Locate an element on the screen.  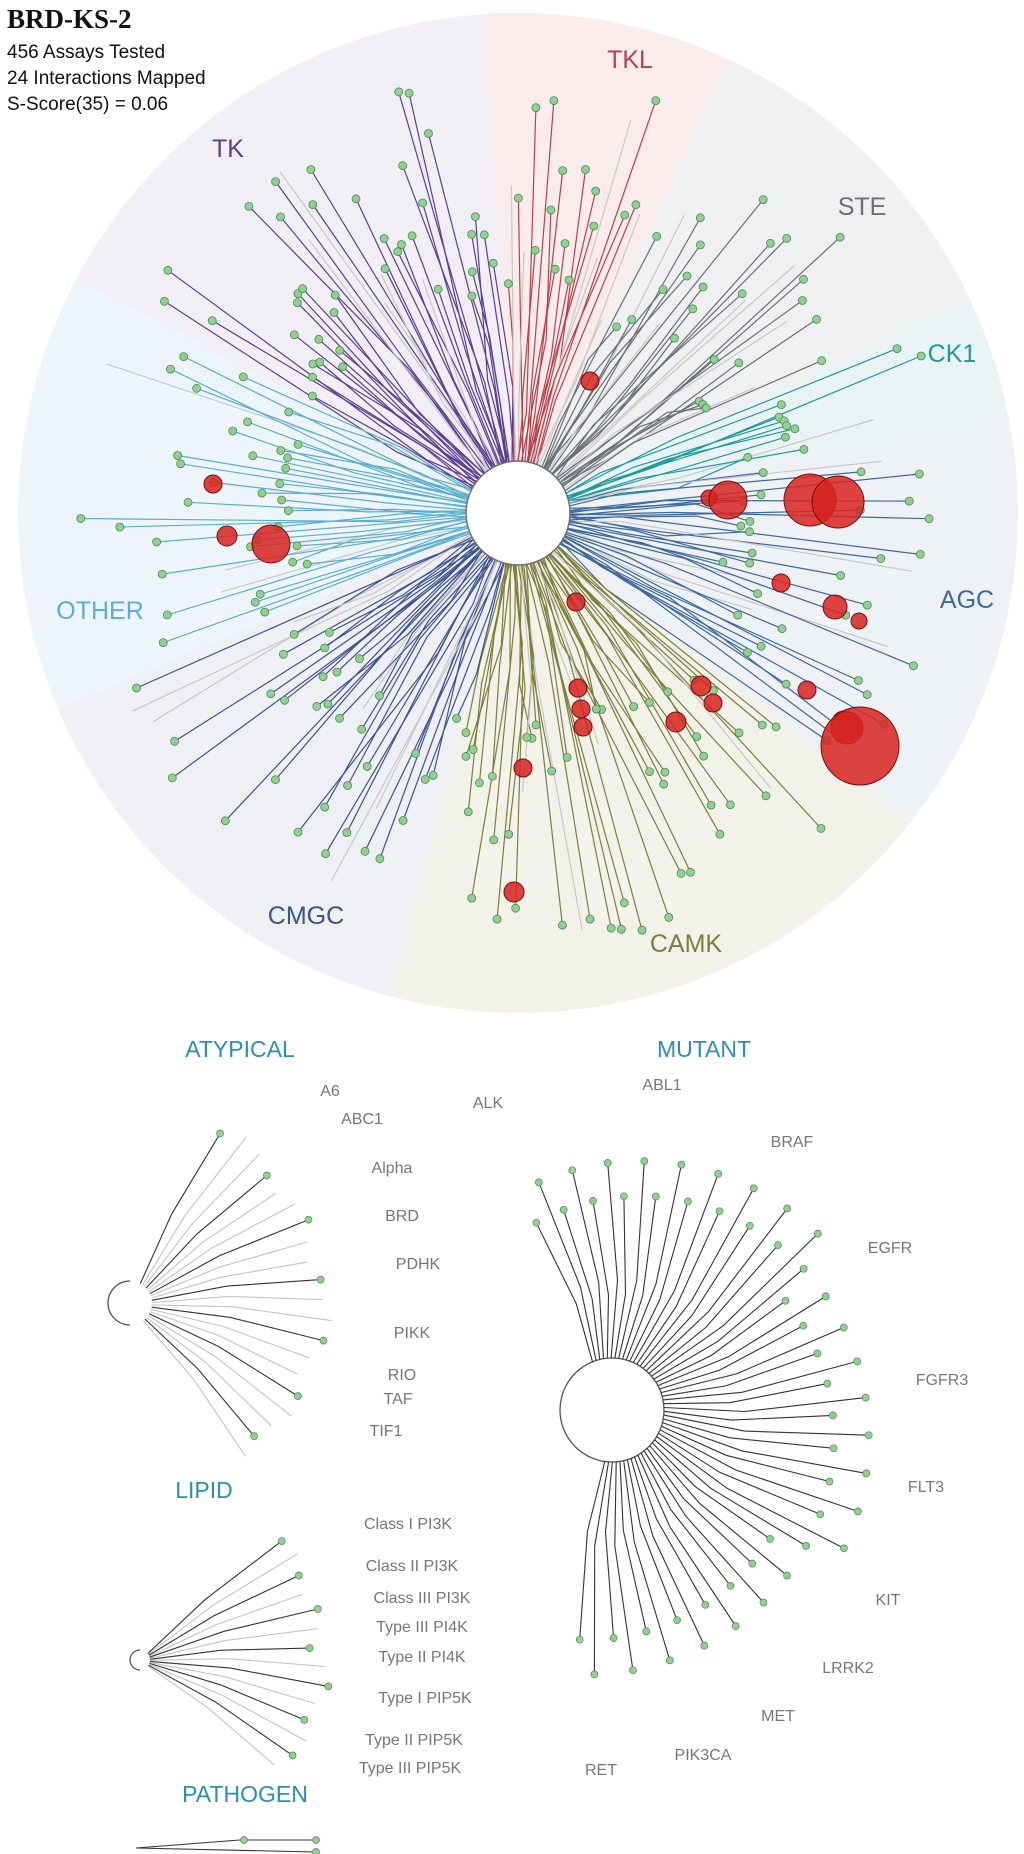
assays-tested-text: 456 Assays Tested is located at coordinates (86, 52).